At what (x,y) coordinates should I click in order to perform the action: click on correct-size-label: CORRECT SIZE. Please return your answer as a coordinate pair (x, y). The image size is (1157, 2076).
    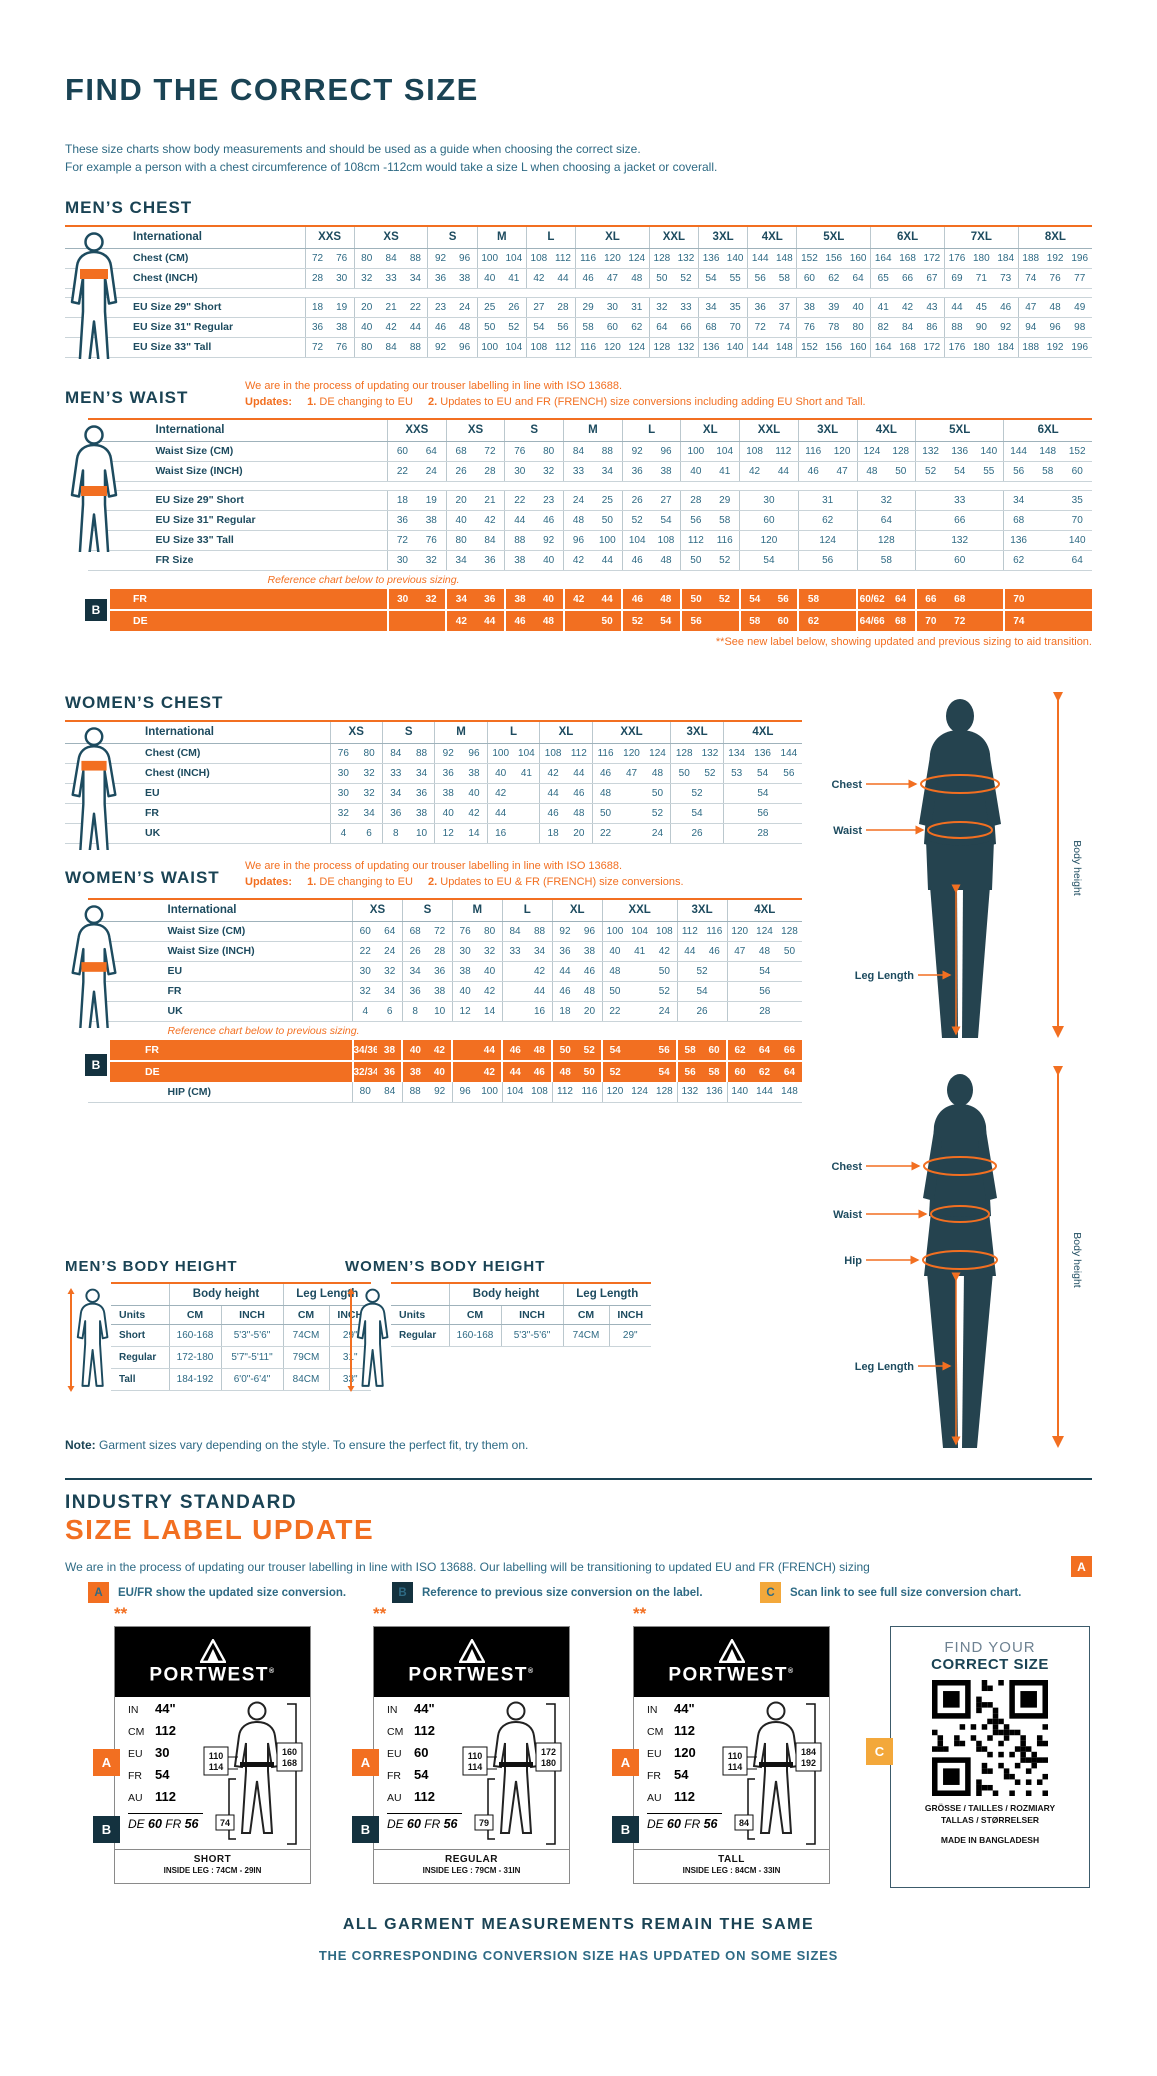
    Looking at the image, I should click on (990, 1664).